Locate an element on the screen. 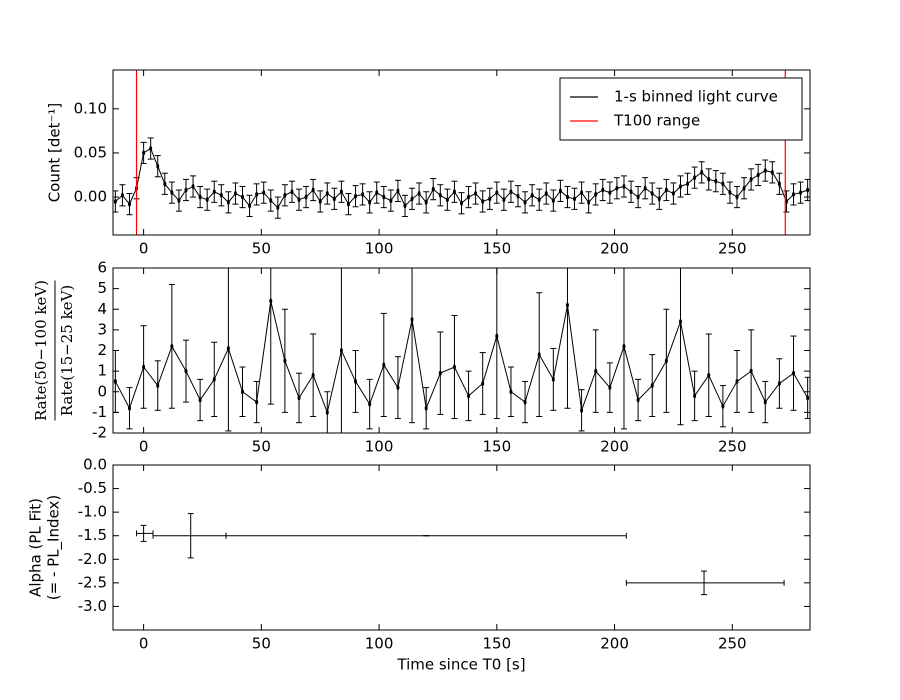  x-axis-label: Time since T0 [s] is located at coordinates (460, 665).